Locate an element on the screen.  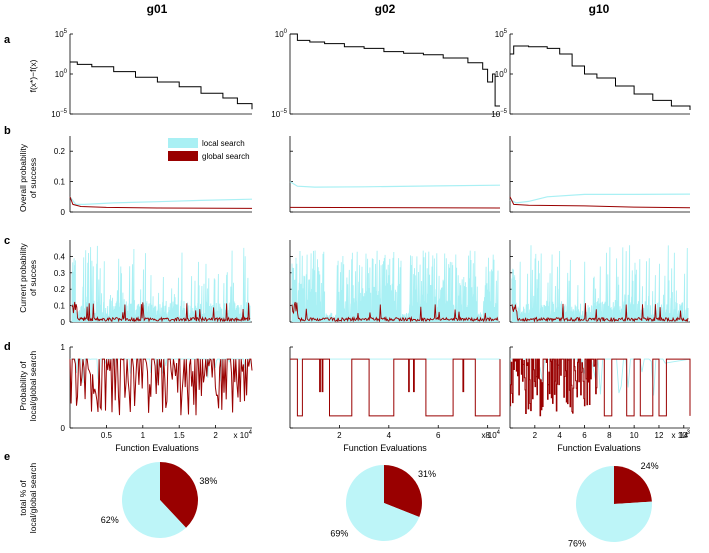
row-letter-e: e is located at coordinates (7, 457).